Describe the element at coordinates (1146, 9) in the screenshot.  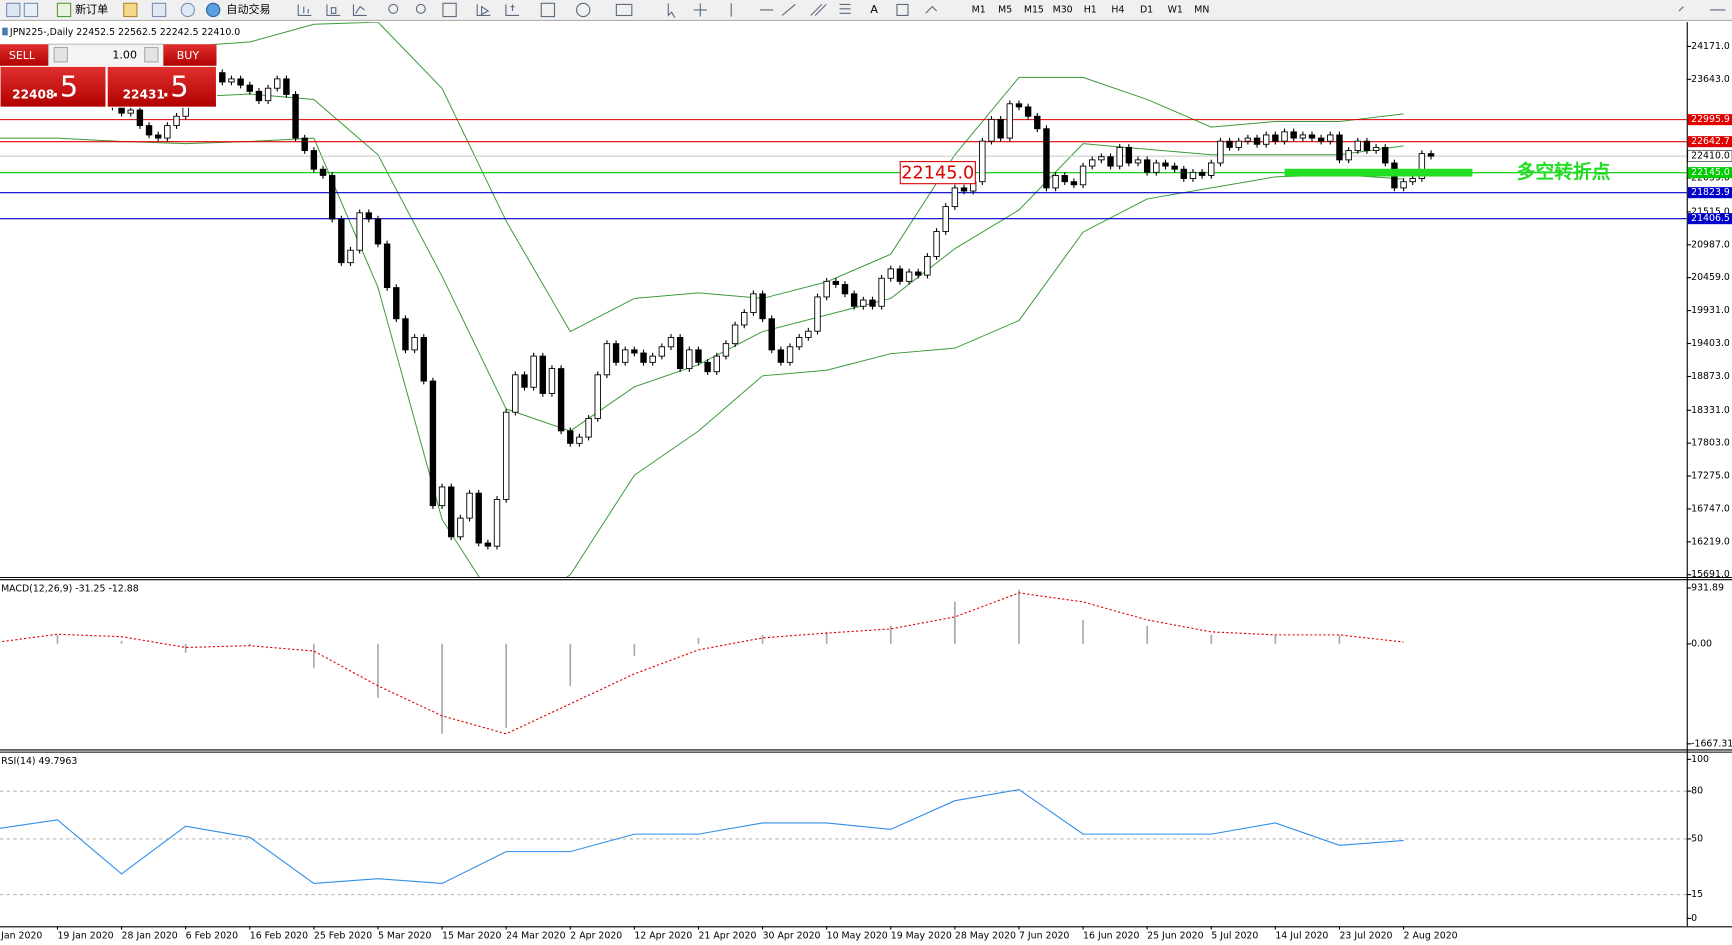
I see `timeframe-button: D1` at that location.